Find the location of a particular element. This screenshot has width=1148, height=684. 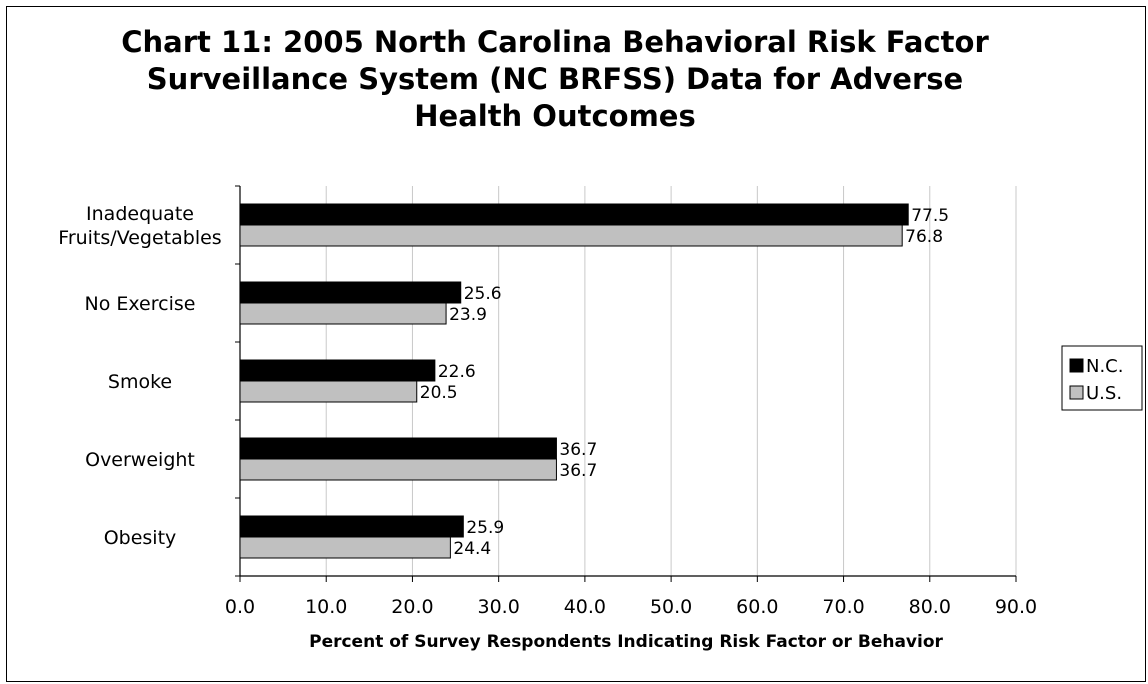

data-label: 77.5 is located at coordinates (930, 216).